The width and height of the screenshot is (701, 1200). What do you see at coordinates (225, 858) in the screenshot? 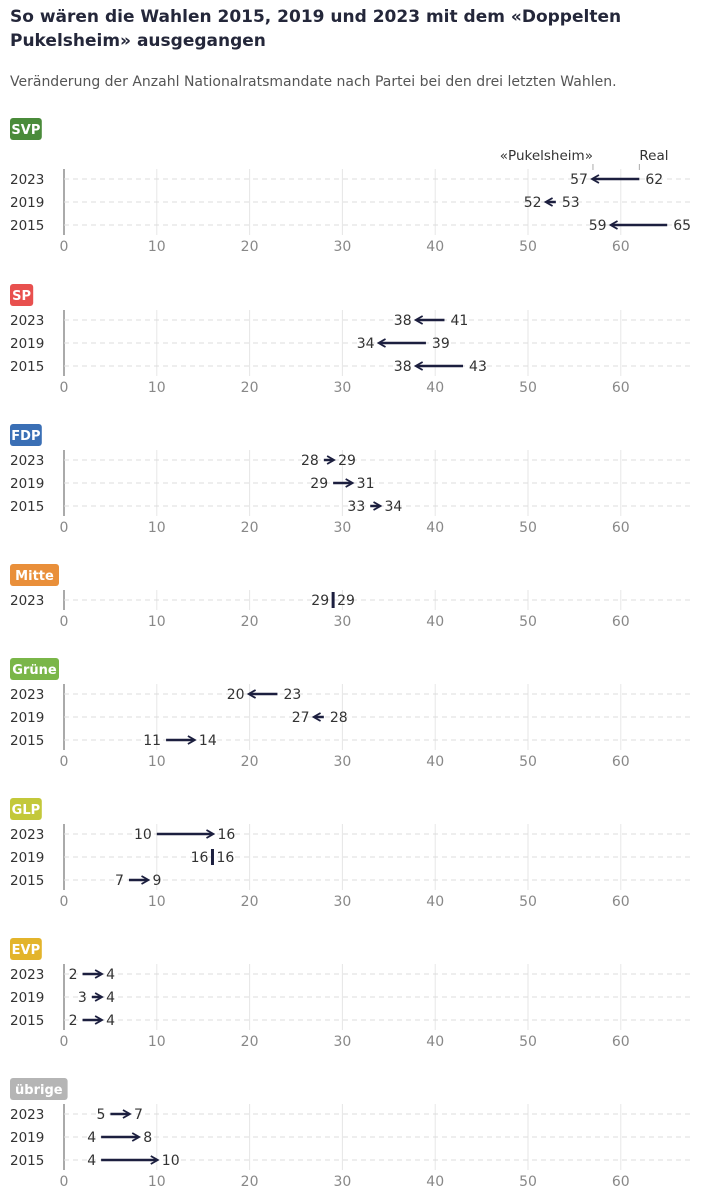
I see `value-label-real: 16` at bounding box center [225, 858].